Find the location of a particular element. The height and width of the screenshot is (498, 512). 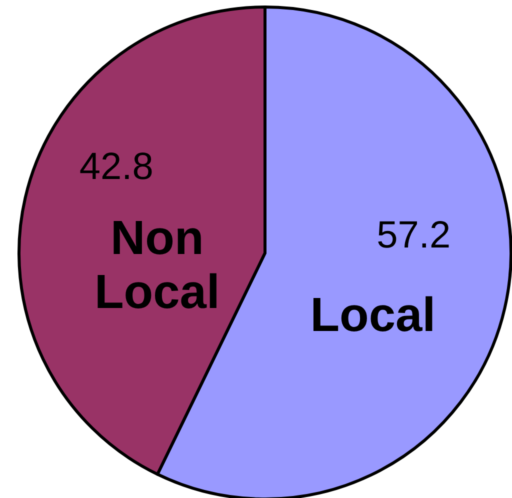

data-label: 42.8 is located at coordinates (116, 167).